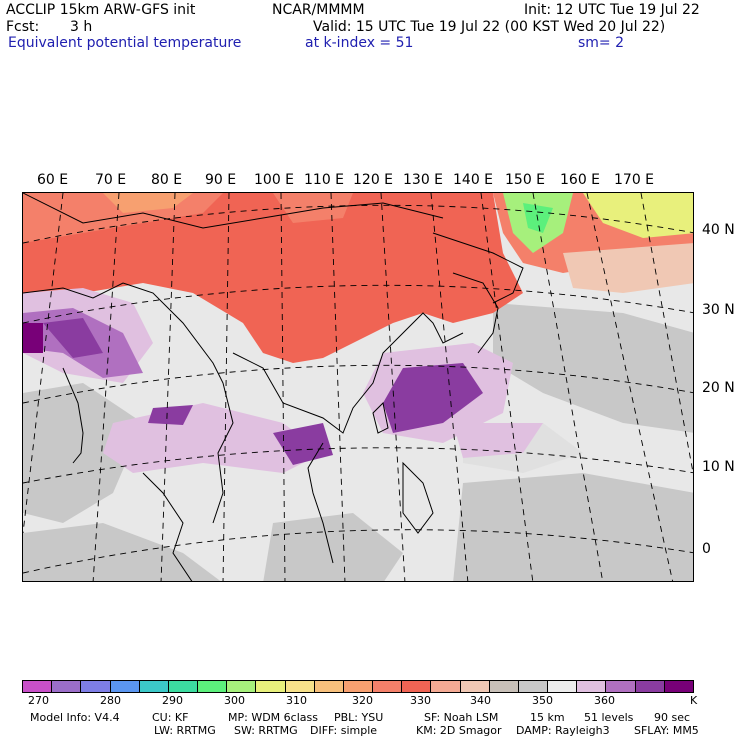  I want to click on colorbar-unit: K, so click(694, 700).